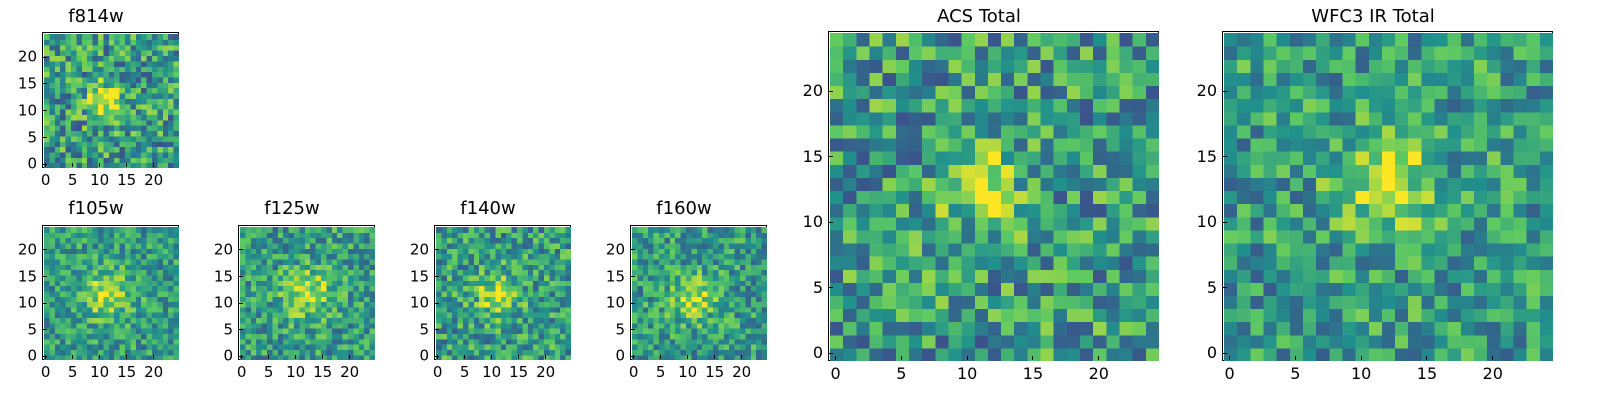 Image resolution: width=1600 pixels, height=400 pixels. I want to click on x-tick-label: 0, so click(1229, 373).